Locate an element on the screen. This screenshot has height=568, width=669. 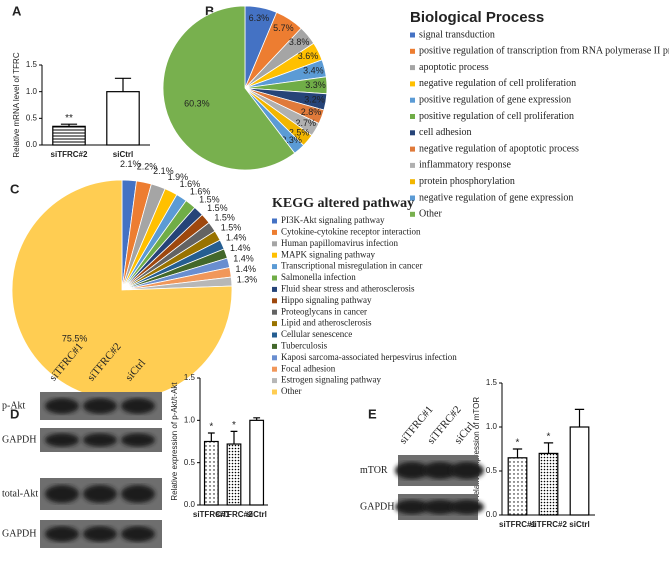
data-label: 1.9% is located at coordinates (178, 177).